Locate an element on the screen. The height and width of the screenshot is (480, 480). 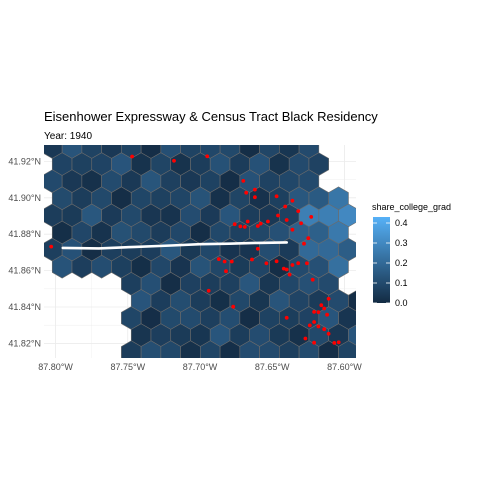
expressway-layer is located at coordinates (174, 245).